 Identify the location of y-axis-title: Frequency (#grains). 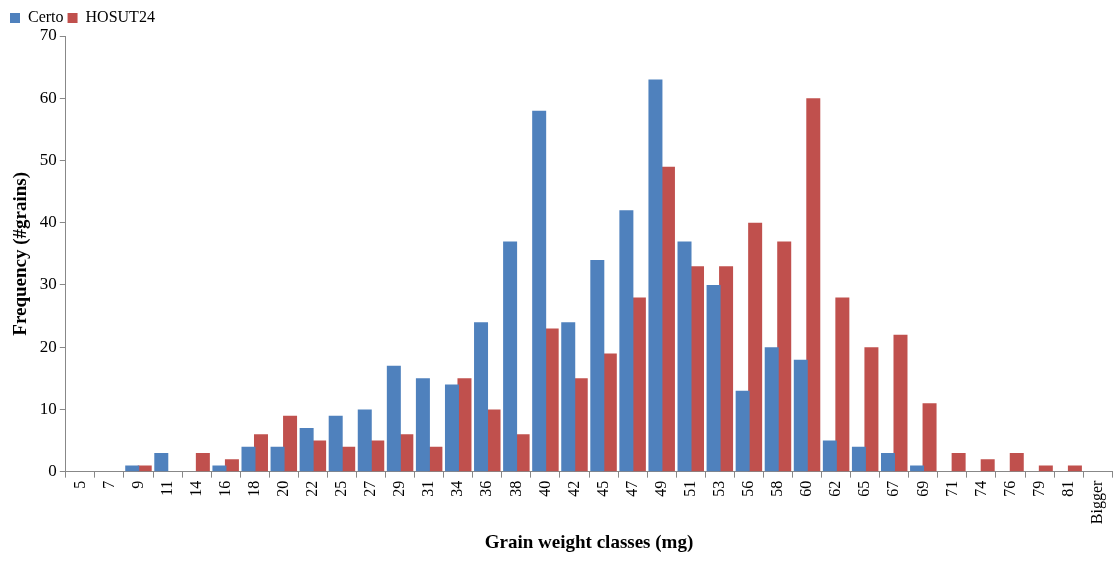
(20, 253).